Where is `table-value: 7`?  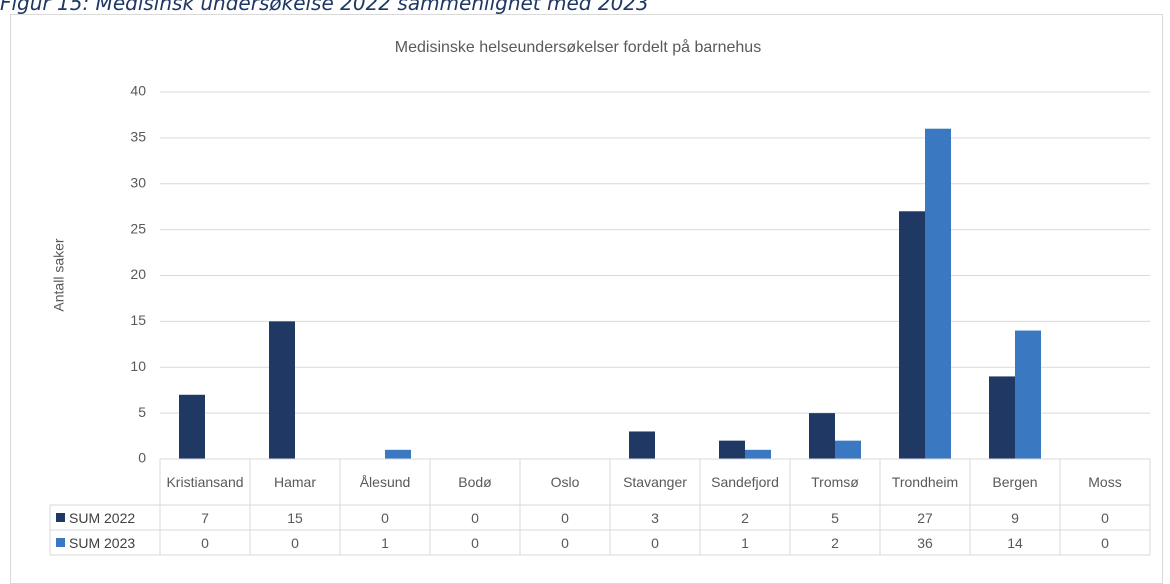
table-value: 7 is located at coordinates (205, 517).